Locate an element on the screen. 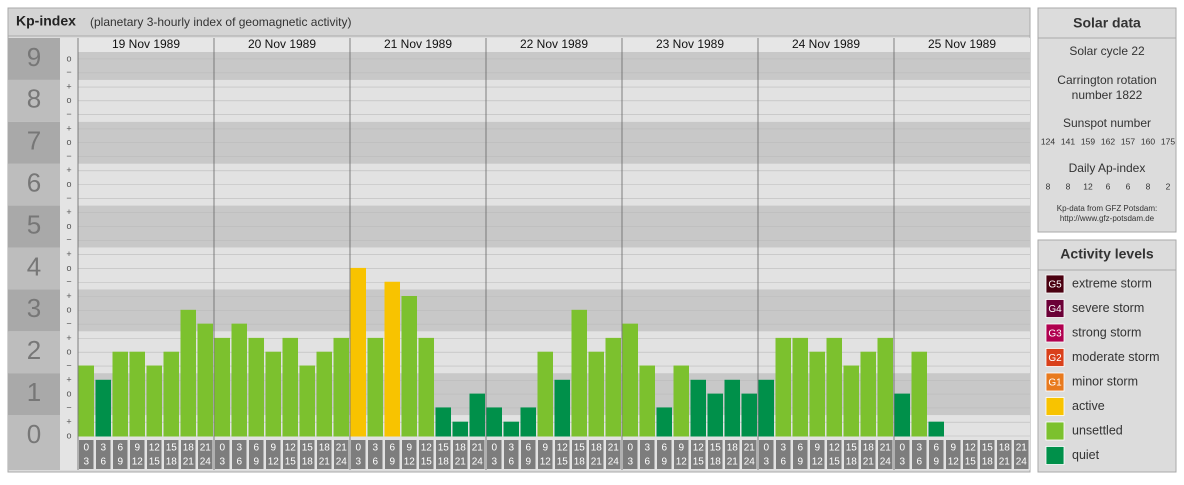 The width and height of the screenshot is (1184, 485). solar-text: 157 is located at coordinates (1128, 141).